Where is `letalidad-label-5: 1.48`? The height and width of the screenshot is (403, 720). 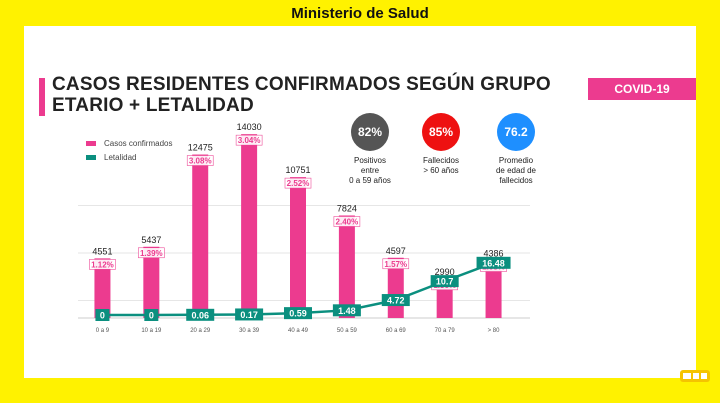 letalidad-label-5: 1.48 is located at coordinates (347, 311).